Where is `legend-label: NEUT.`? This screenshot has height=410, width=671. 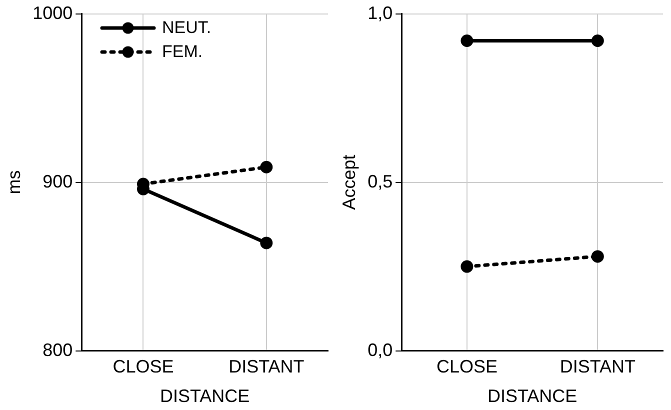
legend-label: NEUT. is located at coordinates (187, 28).